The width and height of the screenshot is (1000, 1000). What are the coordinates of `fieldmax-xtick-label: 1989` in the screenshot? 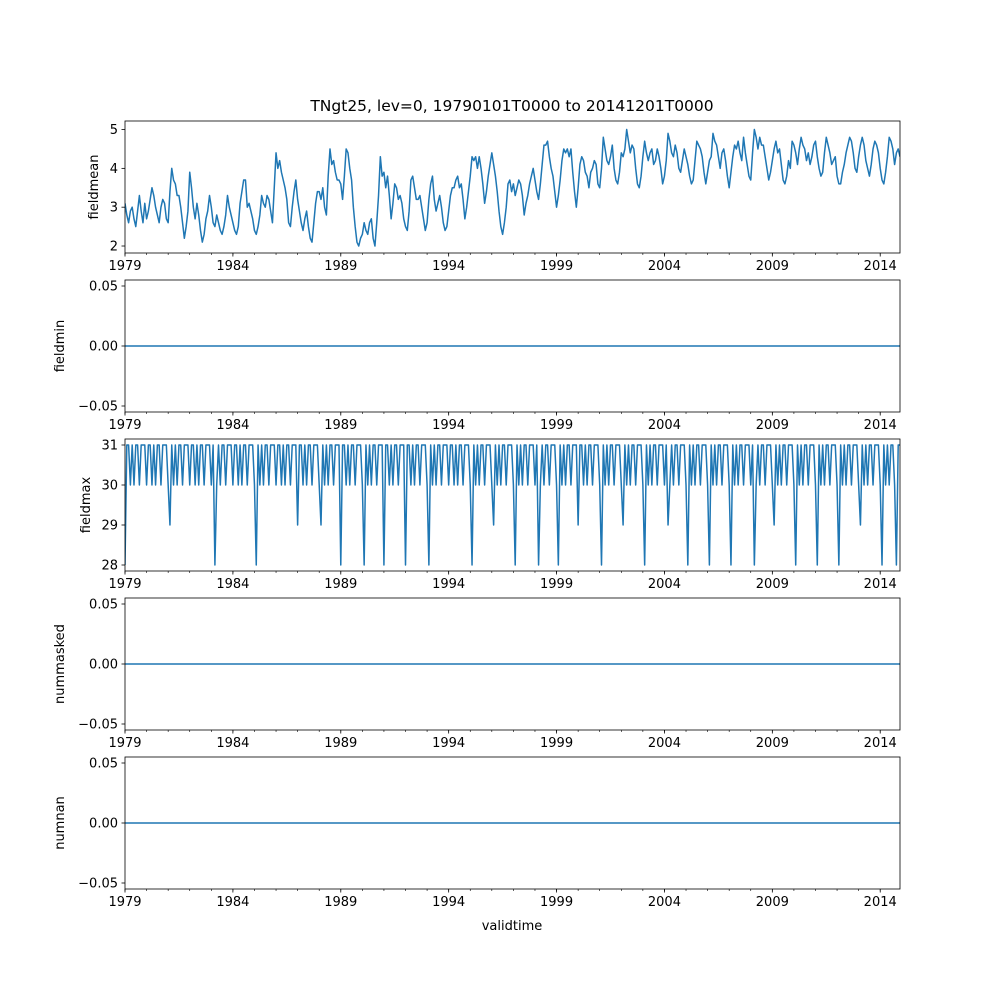 It's located at (340, 584).